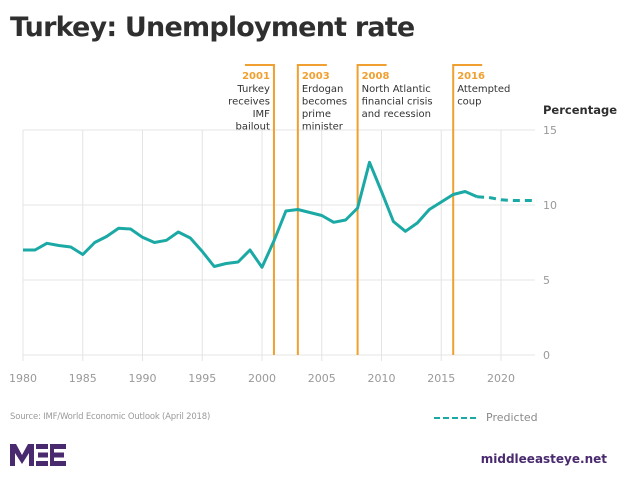 The width and height of the screenshot is (620, 490). What do you see at coordinates (324, 102) in the screenshot?
I see `event-description: becomes` at bounding box center [324, 102].